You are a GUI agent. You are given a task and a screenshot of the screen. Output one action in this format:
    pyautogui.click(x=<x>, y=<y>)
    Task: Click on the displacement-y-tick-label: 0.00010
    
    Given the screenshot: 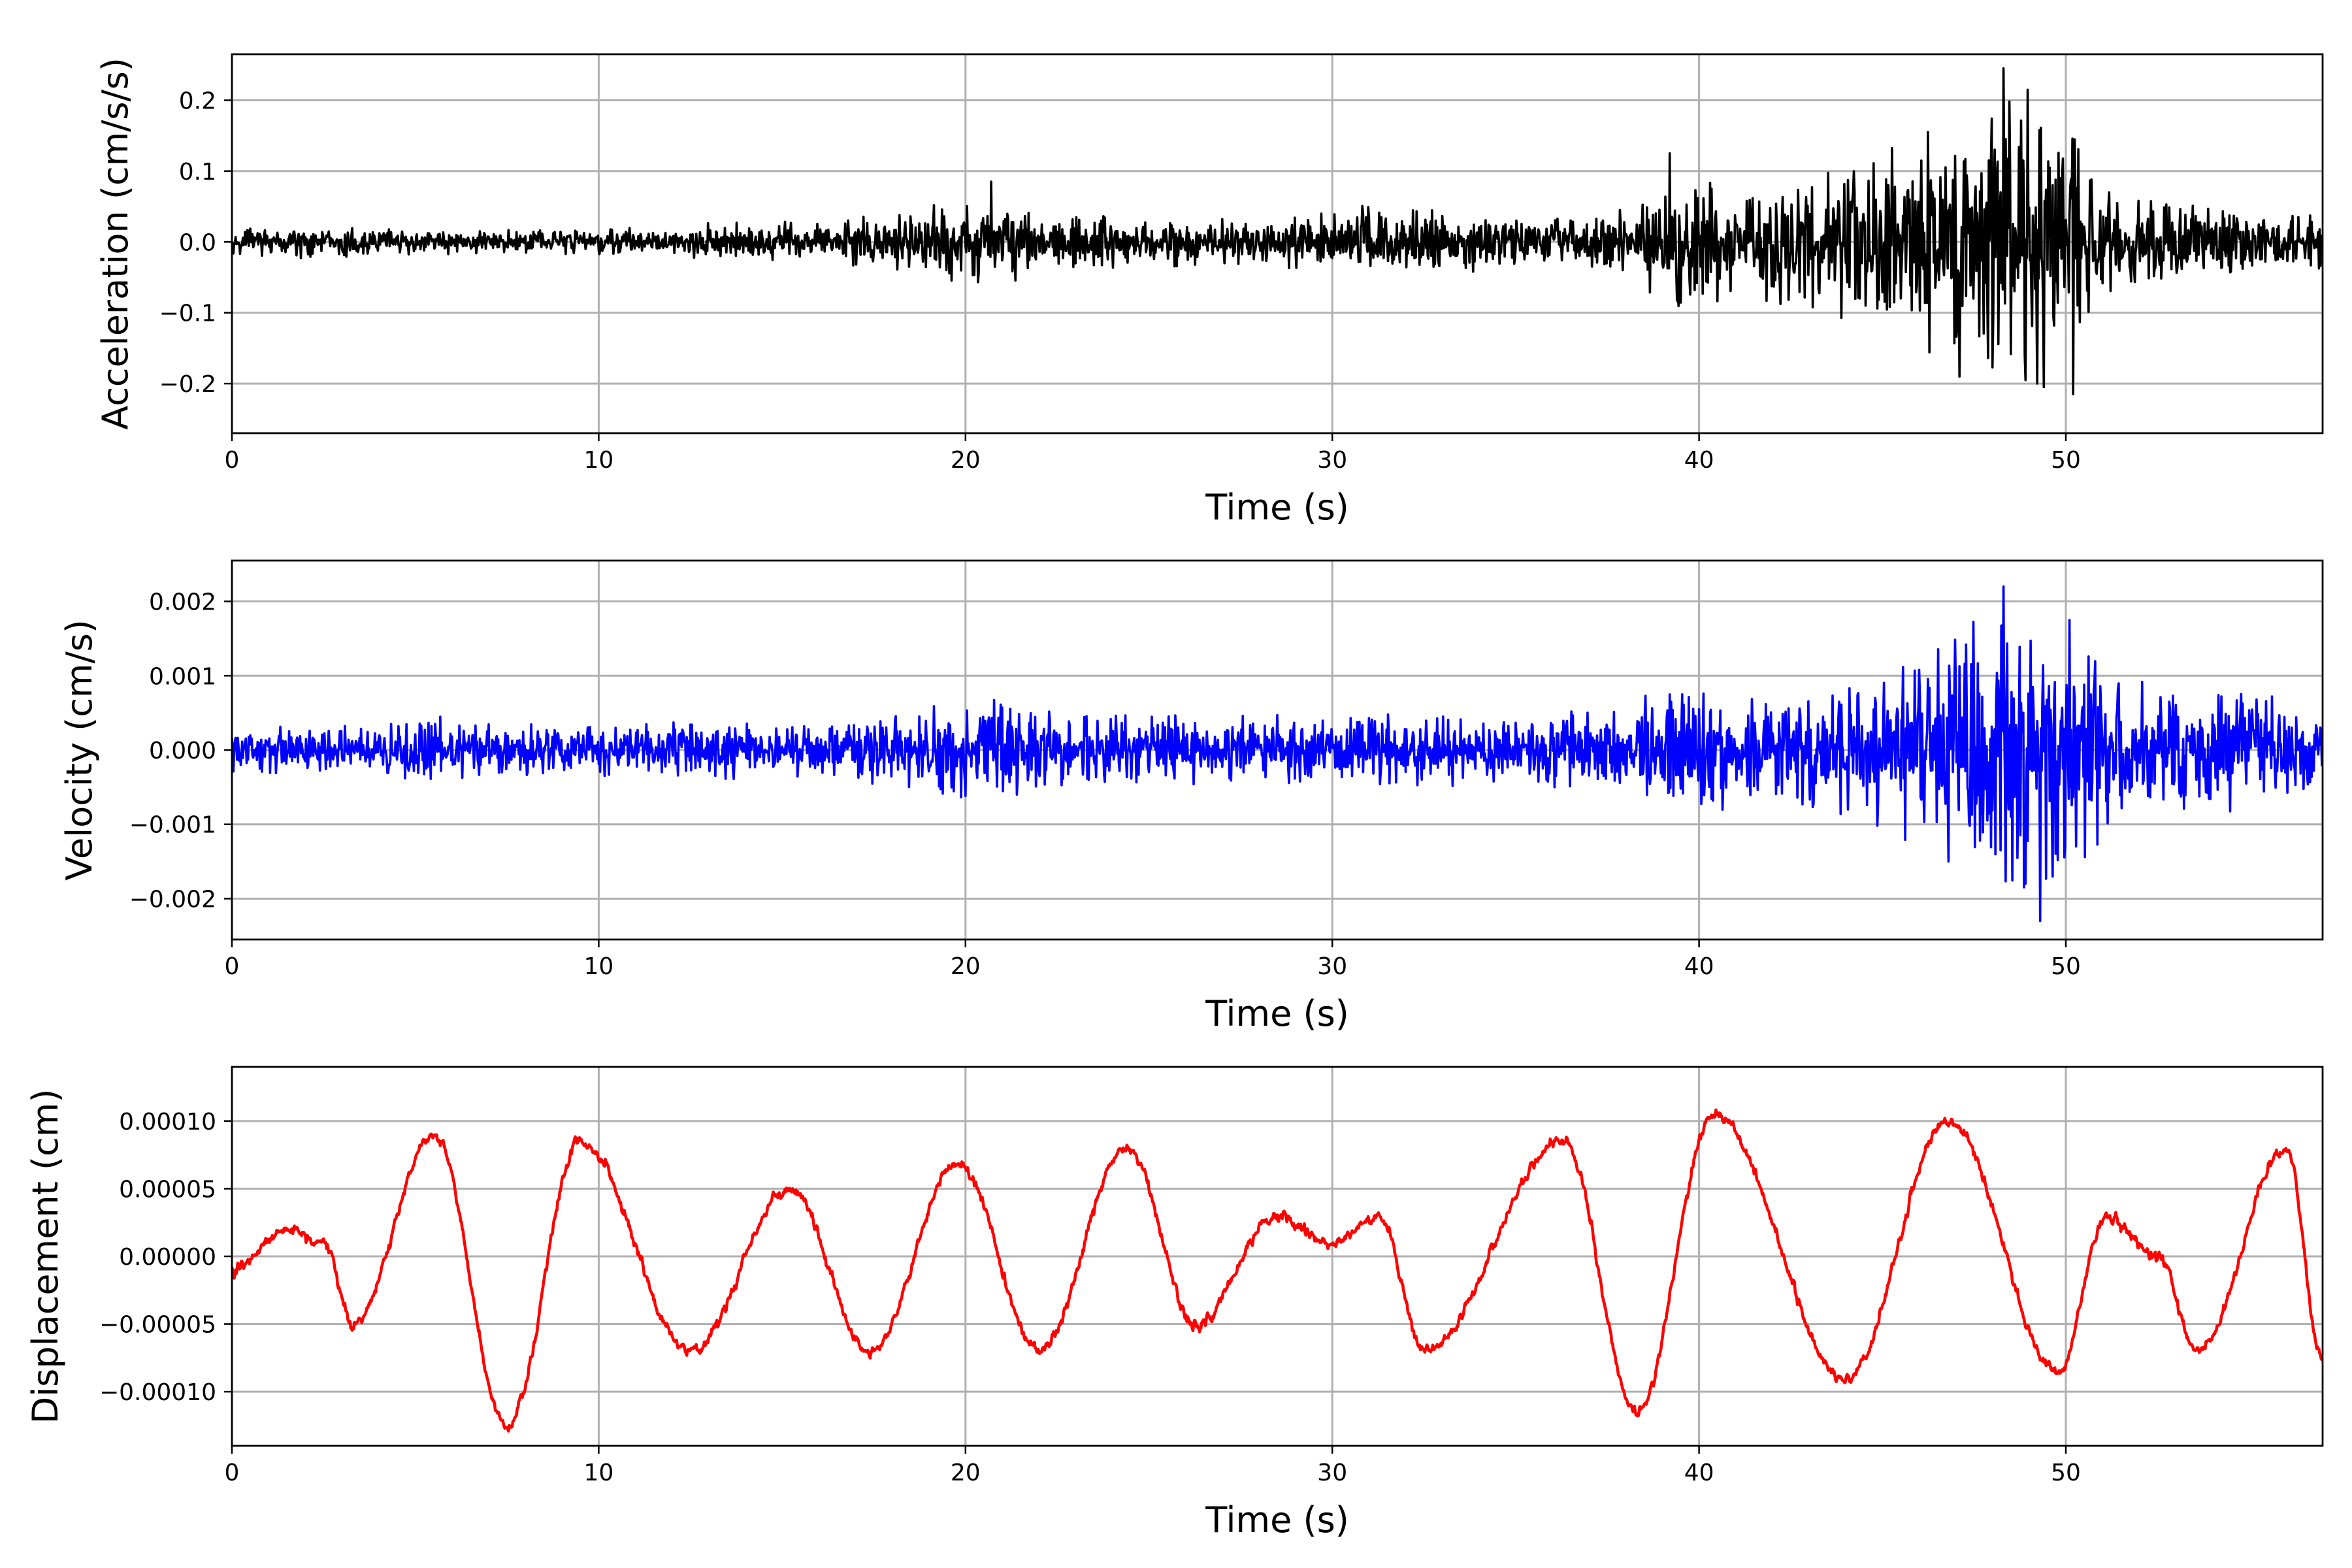 What is the action you would take?
    pyautogui.click(x=167, y=1122)
    